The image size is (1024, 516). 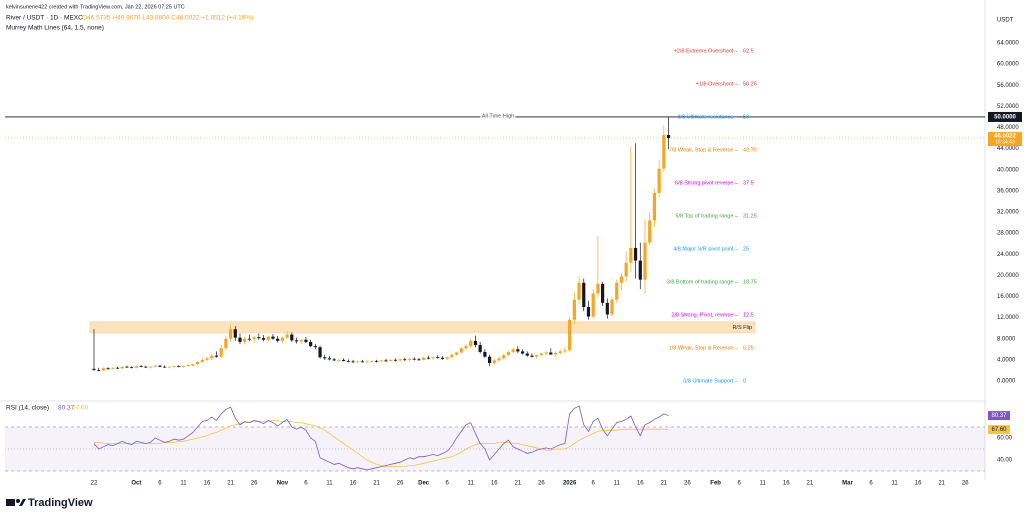 I want to click on level-value: 6.25, so click(x=748, y=348).